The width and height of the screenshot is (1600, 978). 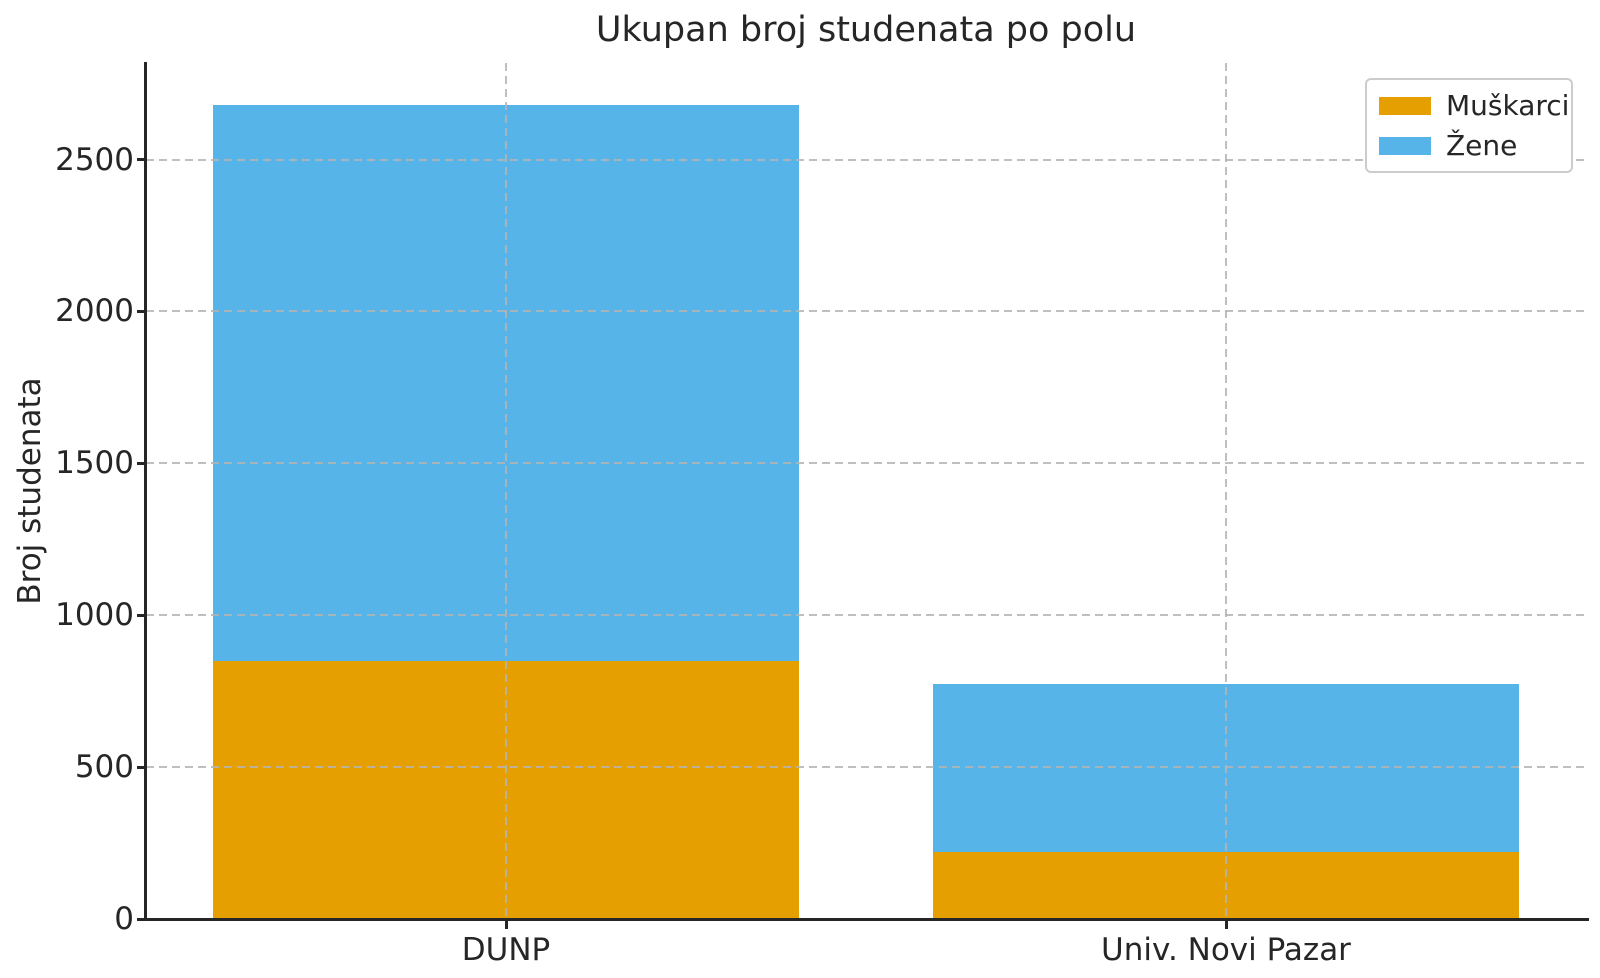 I want to click on chart-title: Ukupan broj studenata po polu, so click(x=866, y=30).